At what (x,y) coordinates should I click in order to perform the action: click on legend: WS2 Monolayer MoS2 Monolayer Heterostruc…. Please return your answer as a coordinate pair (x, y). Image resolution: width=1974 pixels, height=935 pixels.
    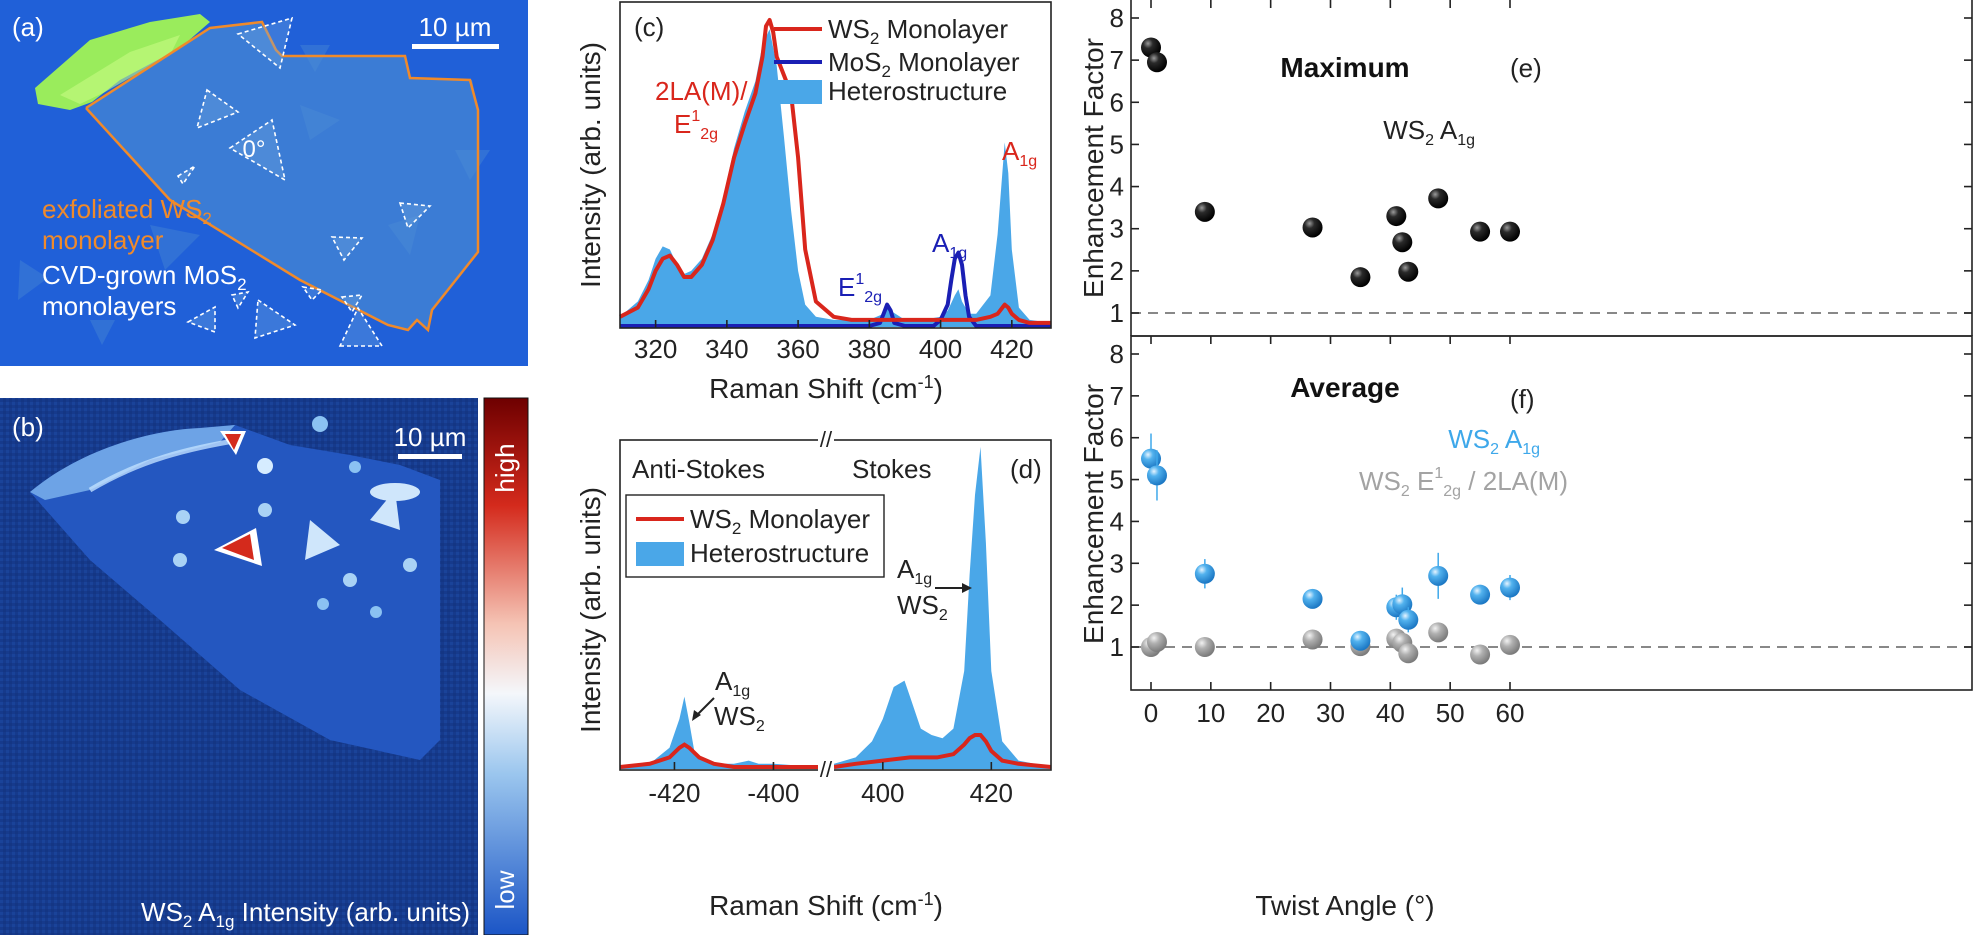
    Looking at the image, I should click on (897, 60).